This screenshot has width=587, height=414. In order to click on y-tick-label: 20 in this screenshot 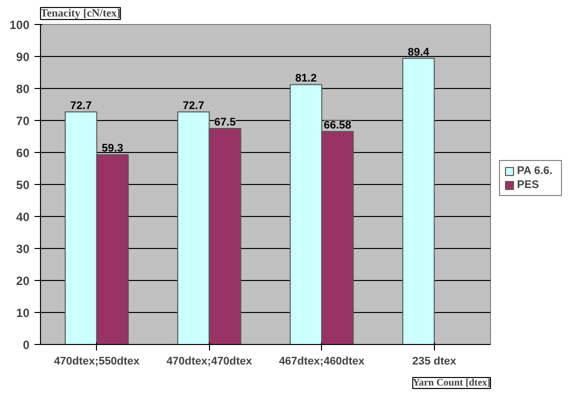, I will do `click(23, 281)`.